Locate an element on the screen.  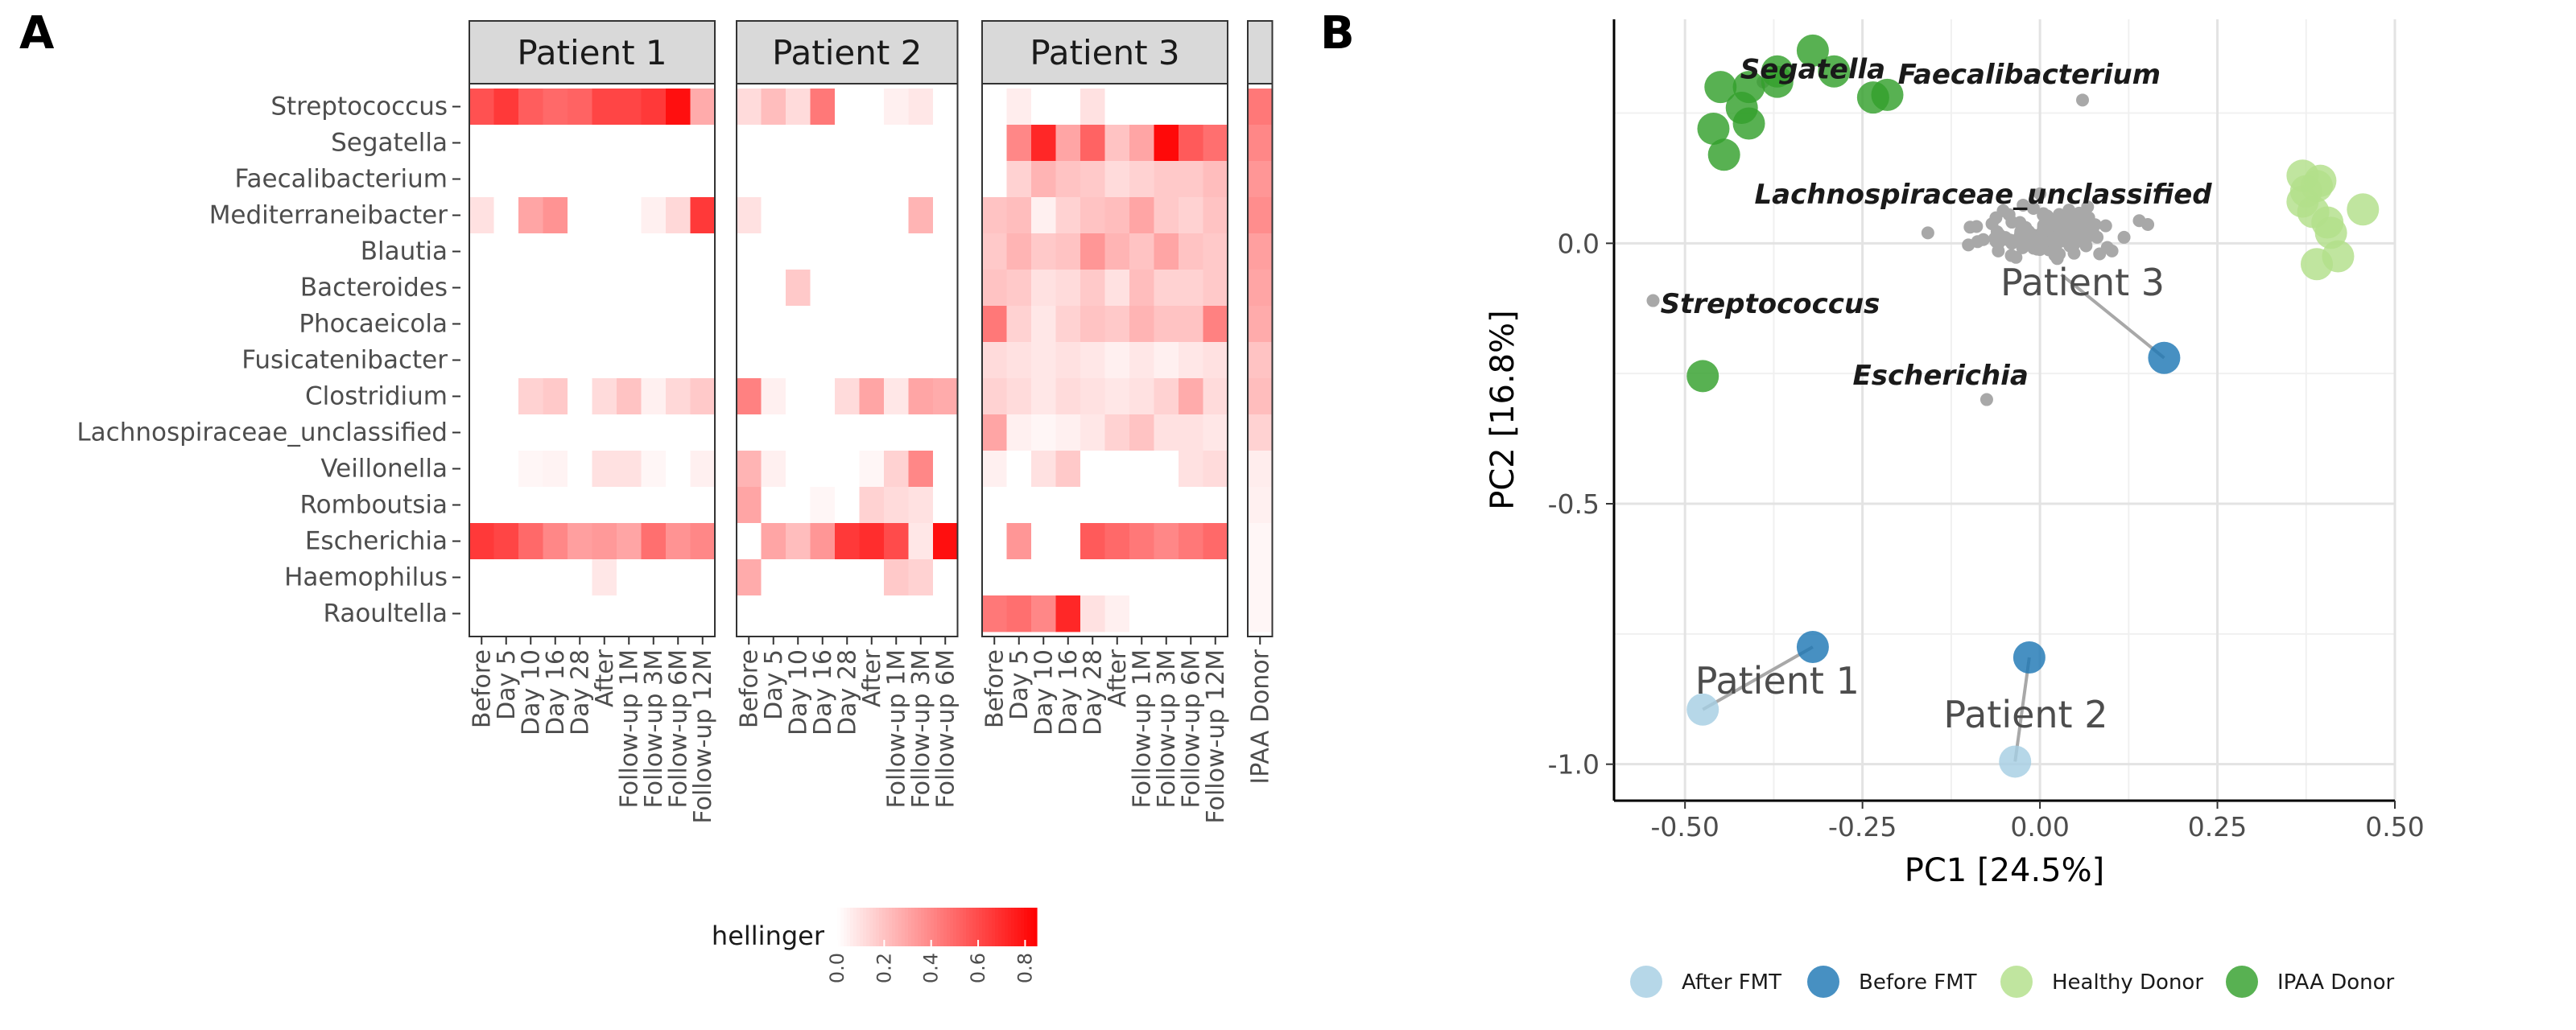
legend-tick-label: 0.0 is located at coordinates (837, 968).